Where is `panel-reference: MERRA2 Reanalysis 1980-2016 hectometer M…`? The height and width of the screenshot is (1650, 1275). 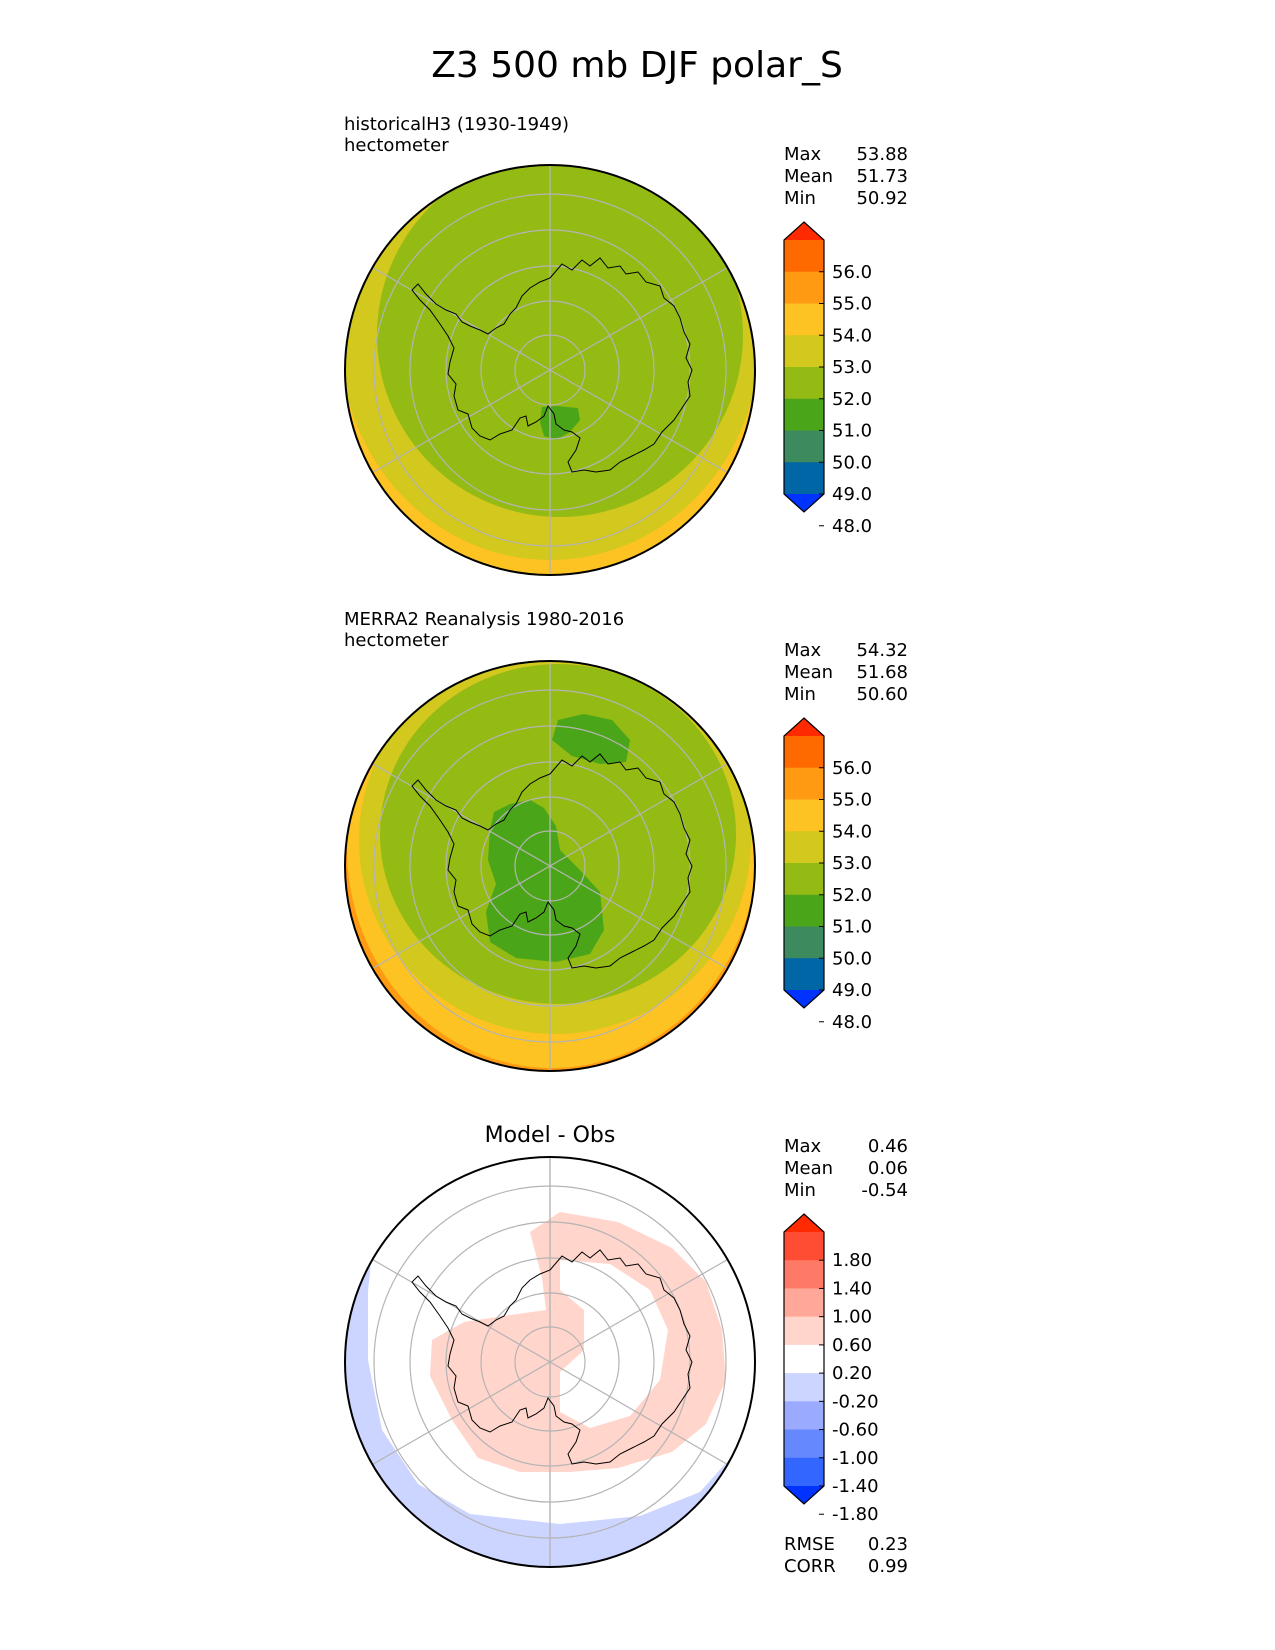 panel-reference: MERRA2 Reanalysis 1980-2016 hectometer M… is located at coordinates (626, 840).